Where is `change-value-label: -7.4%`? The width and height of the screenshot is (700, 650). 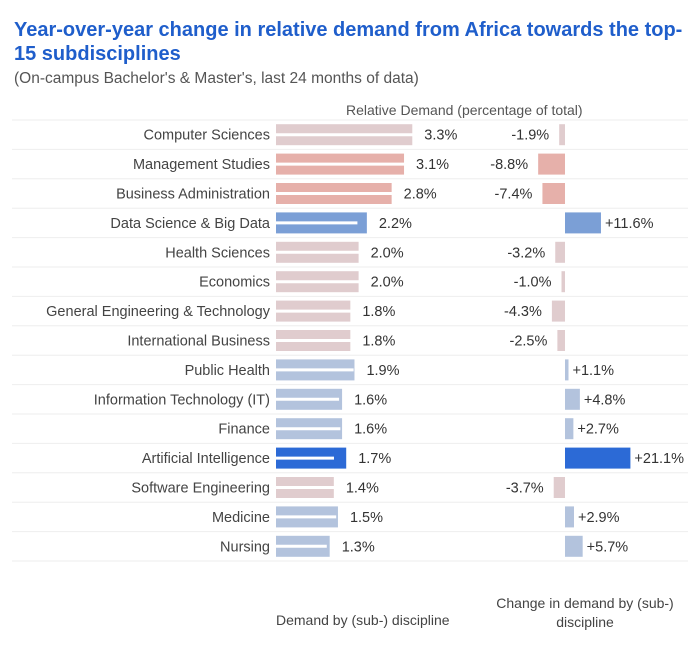 change-value-label: -7.4% is located at coordinates (514, 195).